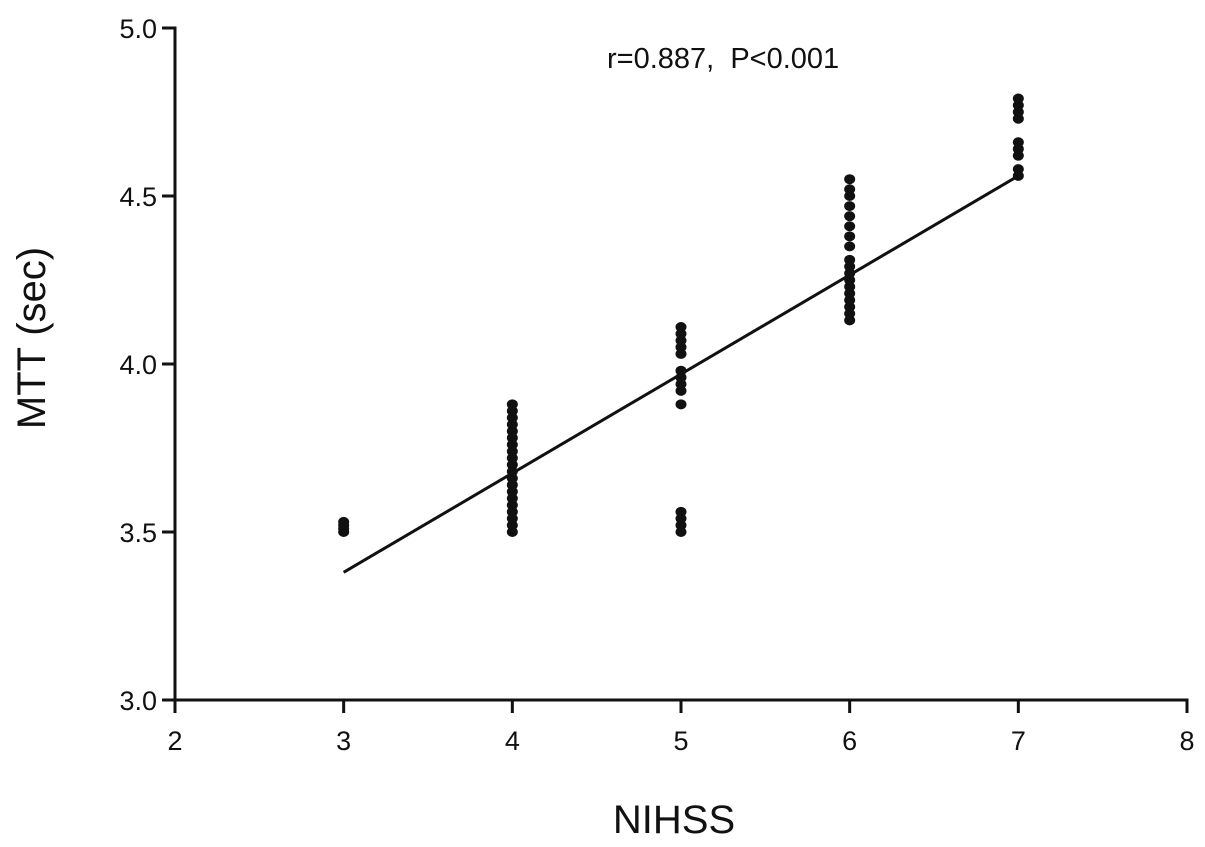 This screenshot has width=1205, height=847. Describe the element at coordinates (138, 701) in the screenshot. I see `y-tick-label: 3.0` at that location.